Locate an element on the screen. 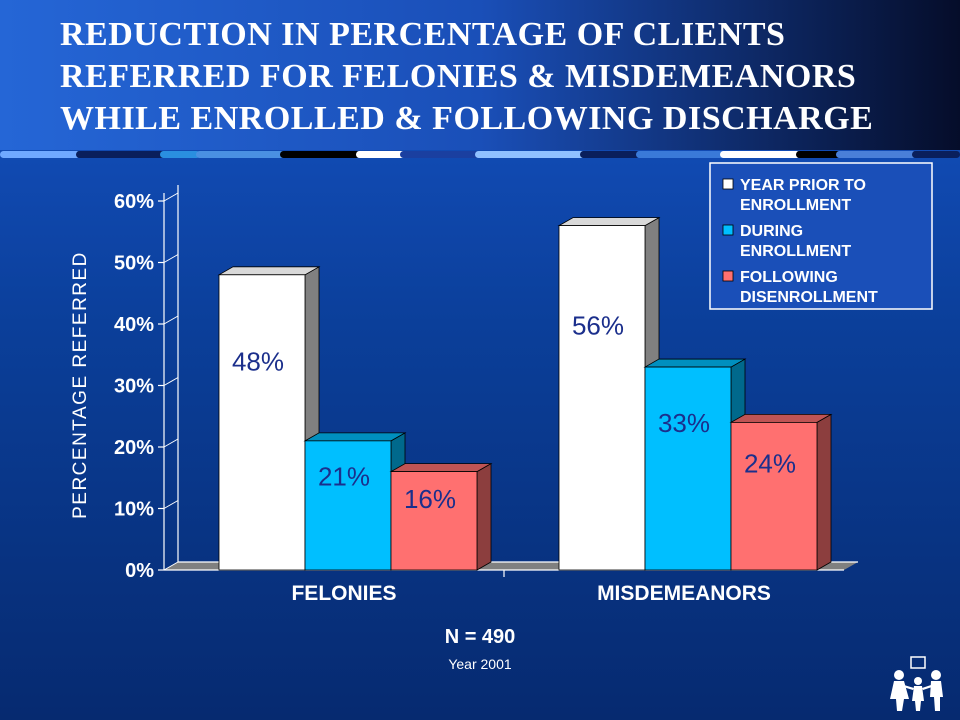 This screenshot has width=960, height=720. data-label: 16% is located at coordinates (430, 499).